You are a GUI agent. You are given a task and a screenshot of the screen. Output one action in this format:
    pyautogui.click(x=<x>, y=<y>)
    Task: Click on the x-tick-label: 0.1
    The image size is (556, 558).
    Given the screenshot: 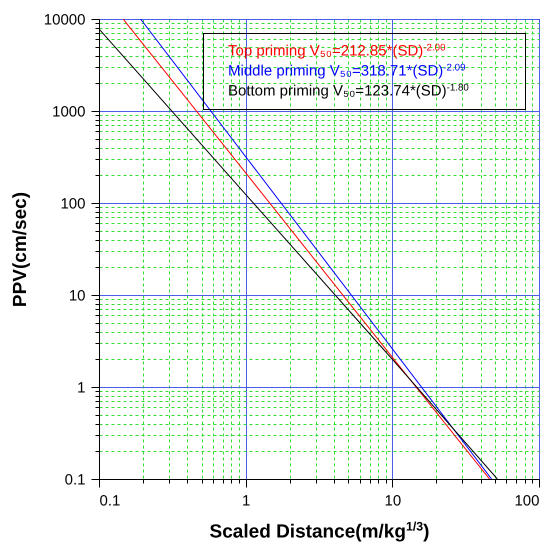 What is the action you would take?
    pyautogui.click(x=110, y=501)
    